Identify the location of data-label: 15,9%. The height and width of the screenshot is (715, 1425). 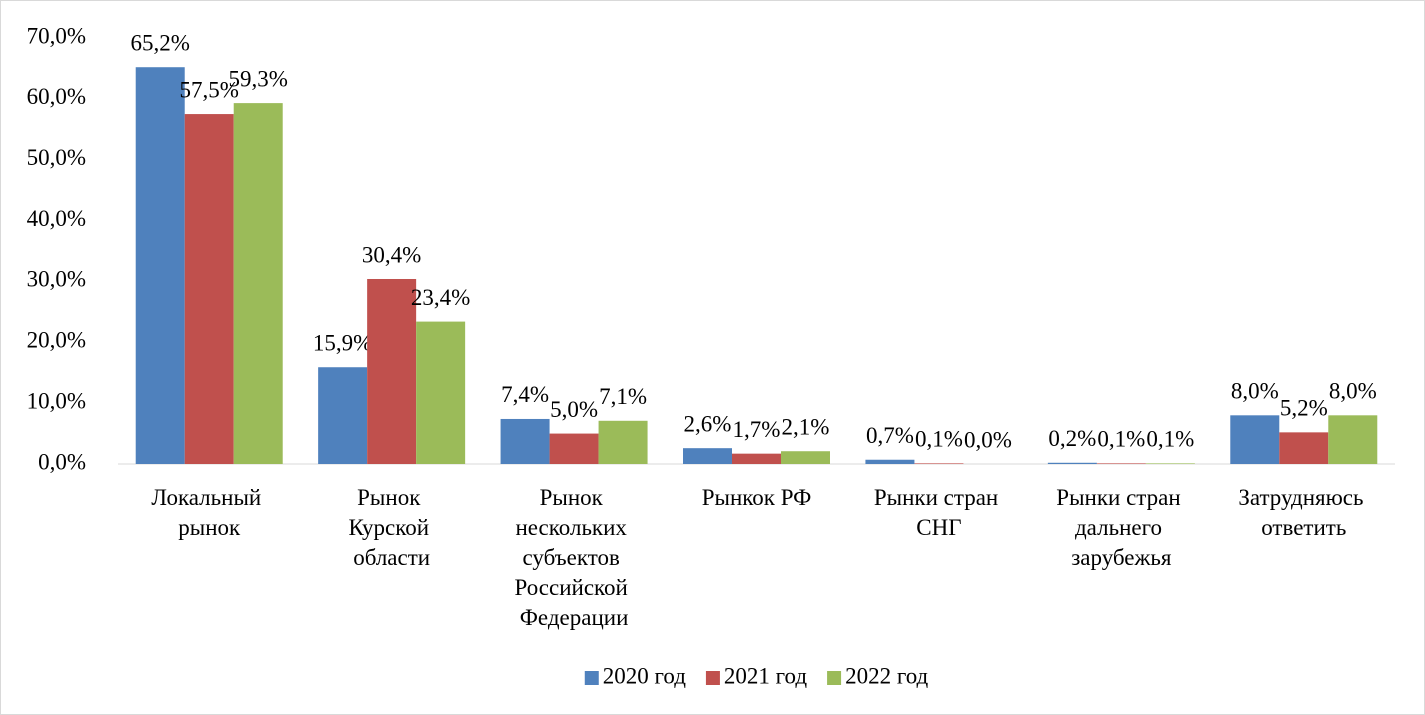
(342, 343).